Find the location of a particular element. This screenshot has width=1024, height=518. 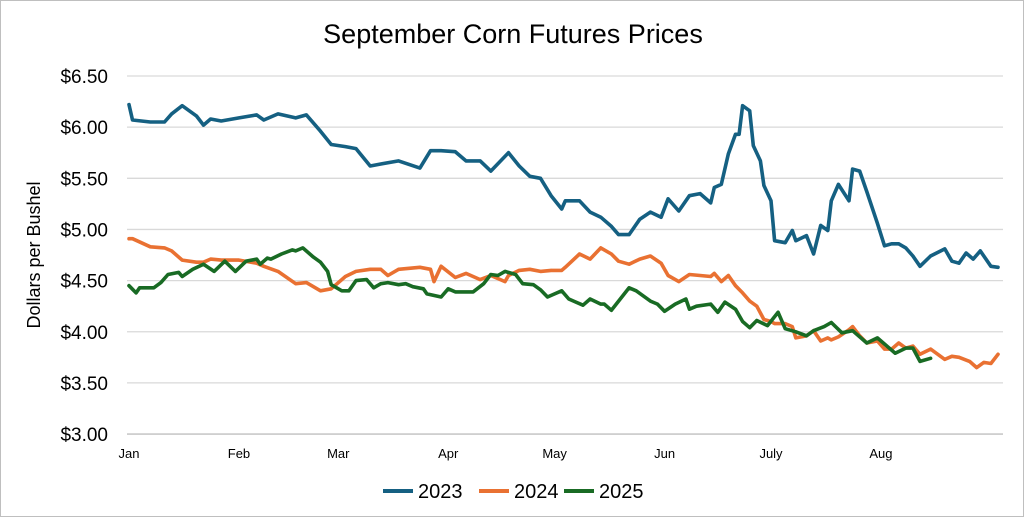

legend-item-2024: 2024 is located at coordinates (519, 492).